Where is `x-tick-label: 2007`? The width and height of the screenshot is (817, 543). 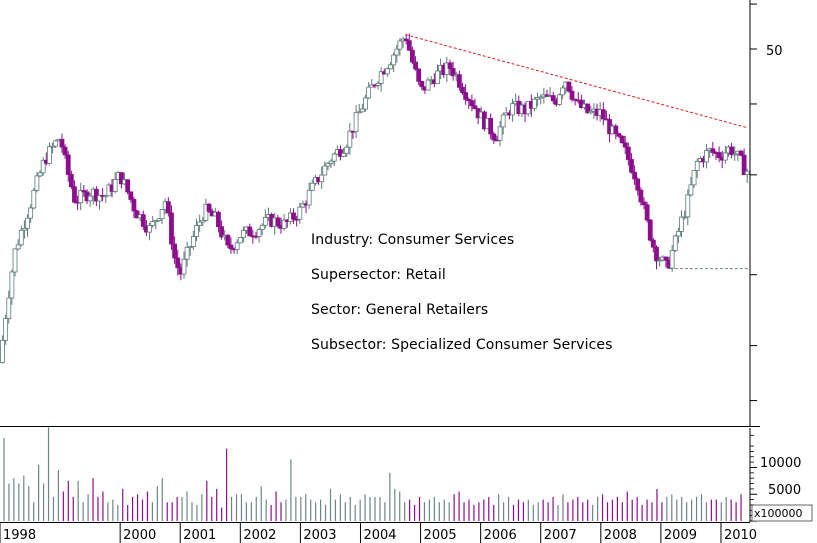 x-tick-label: 2007 is located at coordinates (560, 535).